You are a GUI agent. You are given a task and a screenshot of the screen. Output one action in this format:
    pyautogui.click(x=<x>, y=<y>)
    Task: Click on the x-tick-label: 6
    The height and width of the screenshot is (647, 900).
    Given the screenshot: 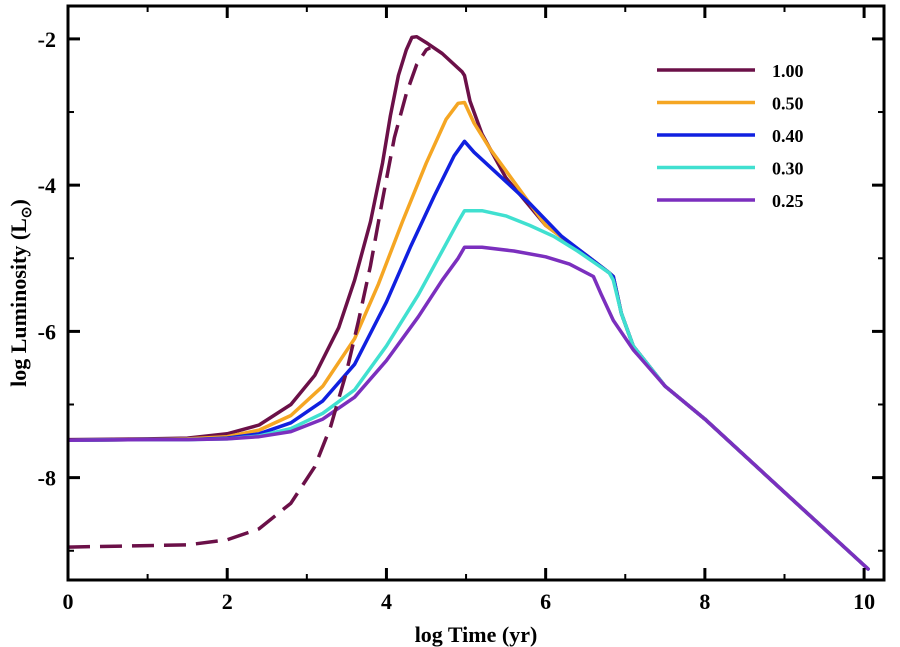 What is the action you would take?
    pyautogui.click(x=545, y=601)
    